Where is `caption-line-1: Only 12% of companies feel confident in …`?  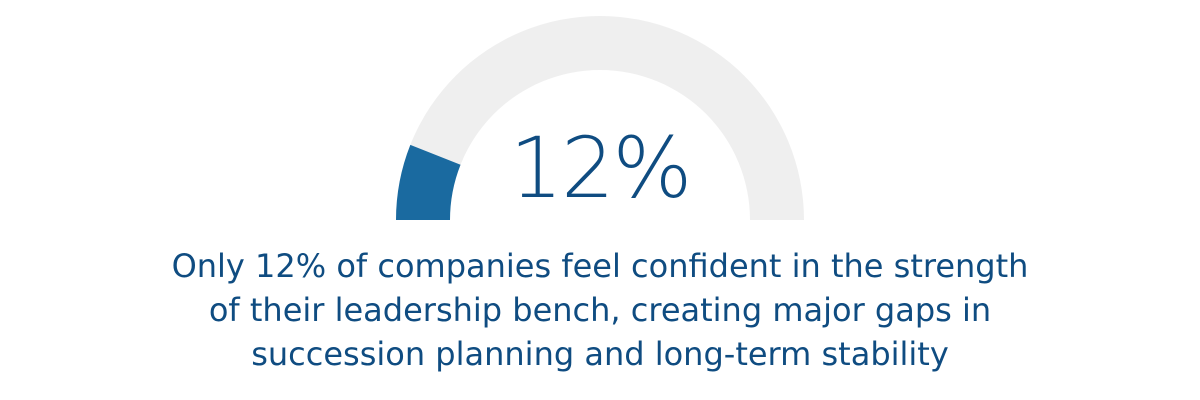 caption-line-1: Only 12% of companies feel confident in … is located at coordinates (600, 266).